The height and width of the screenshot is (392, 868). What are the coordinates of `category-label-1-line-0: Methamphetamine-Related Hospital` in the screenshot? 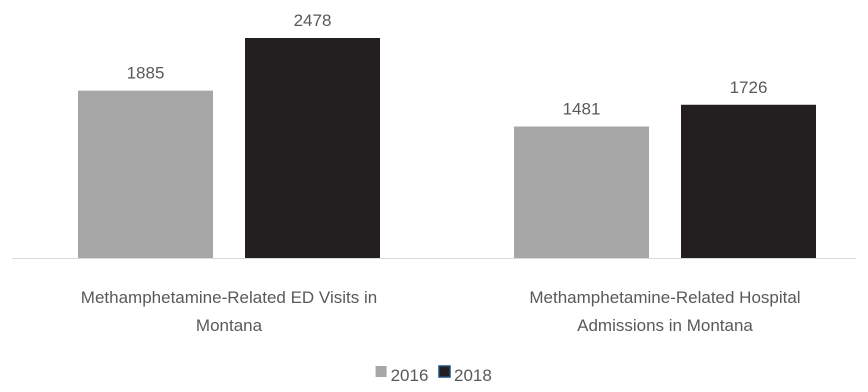 It's located at (664, 297).